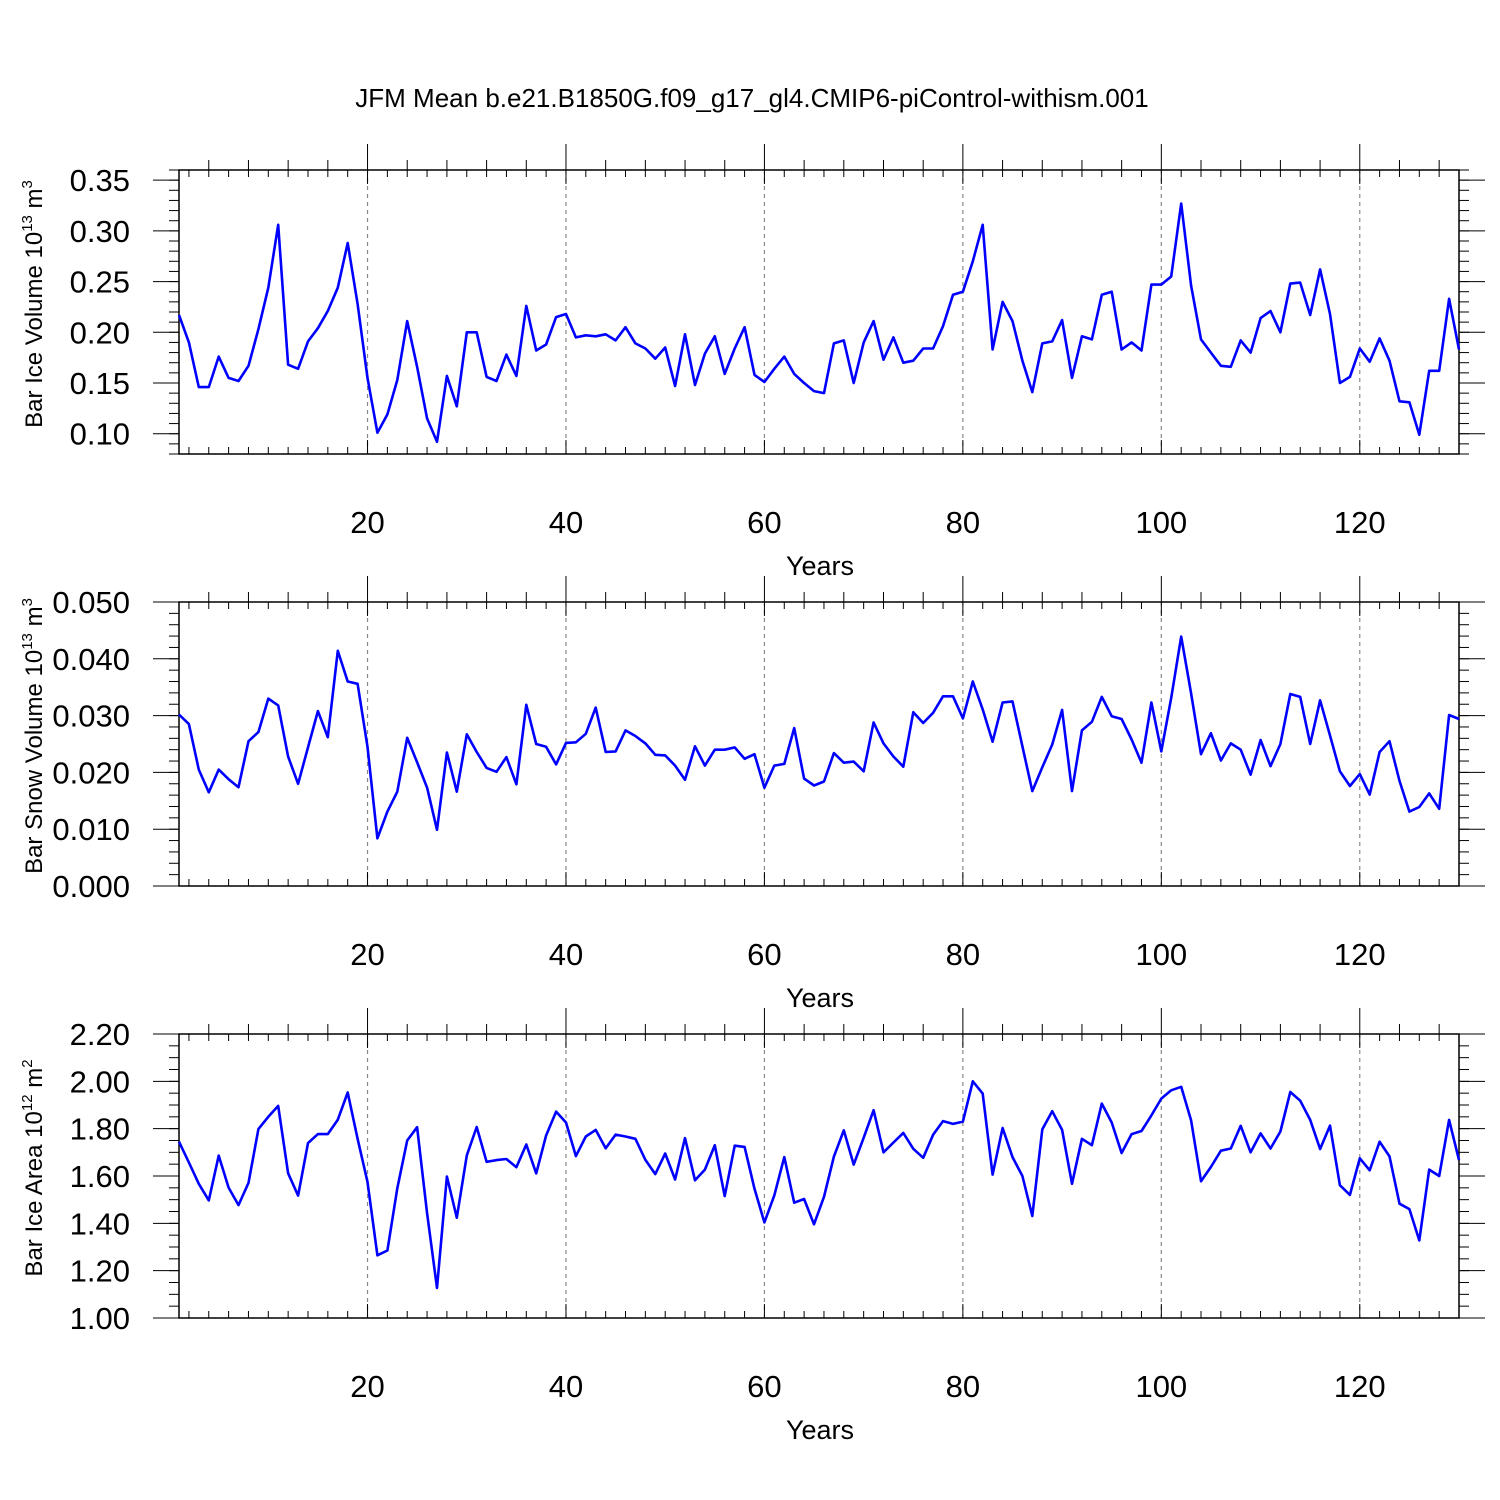  Describe the element at coordinates (33, 736) in the screenshot. I see `y-axis-label: Bar Snow Volume 1013 m3` at that location.